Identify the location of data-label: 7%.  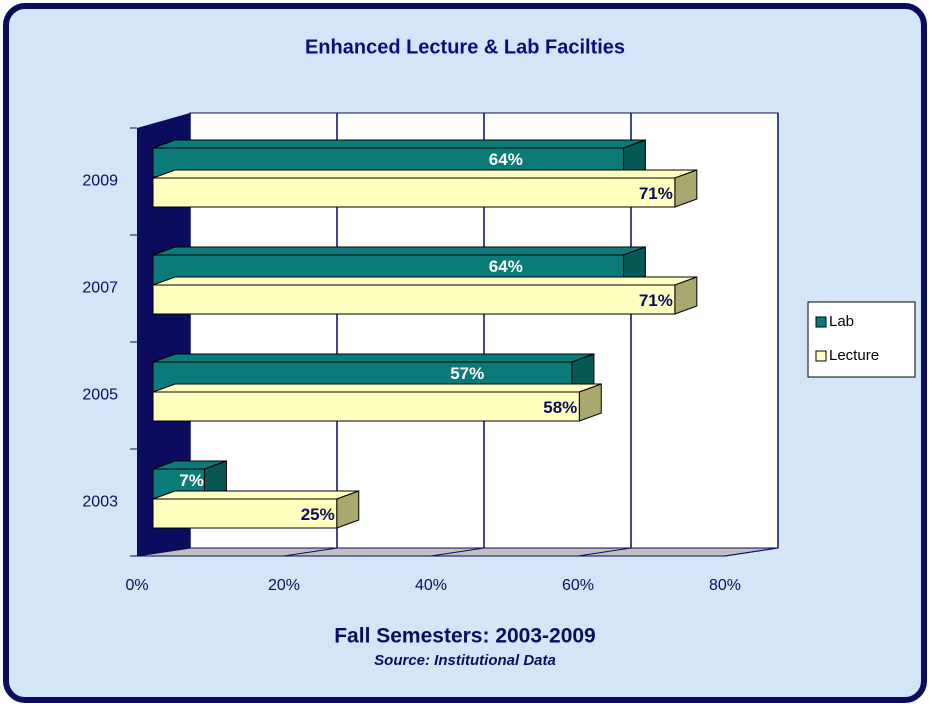
(191, 480).